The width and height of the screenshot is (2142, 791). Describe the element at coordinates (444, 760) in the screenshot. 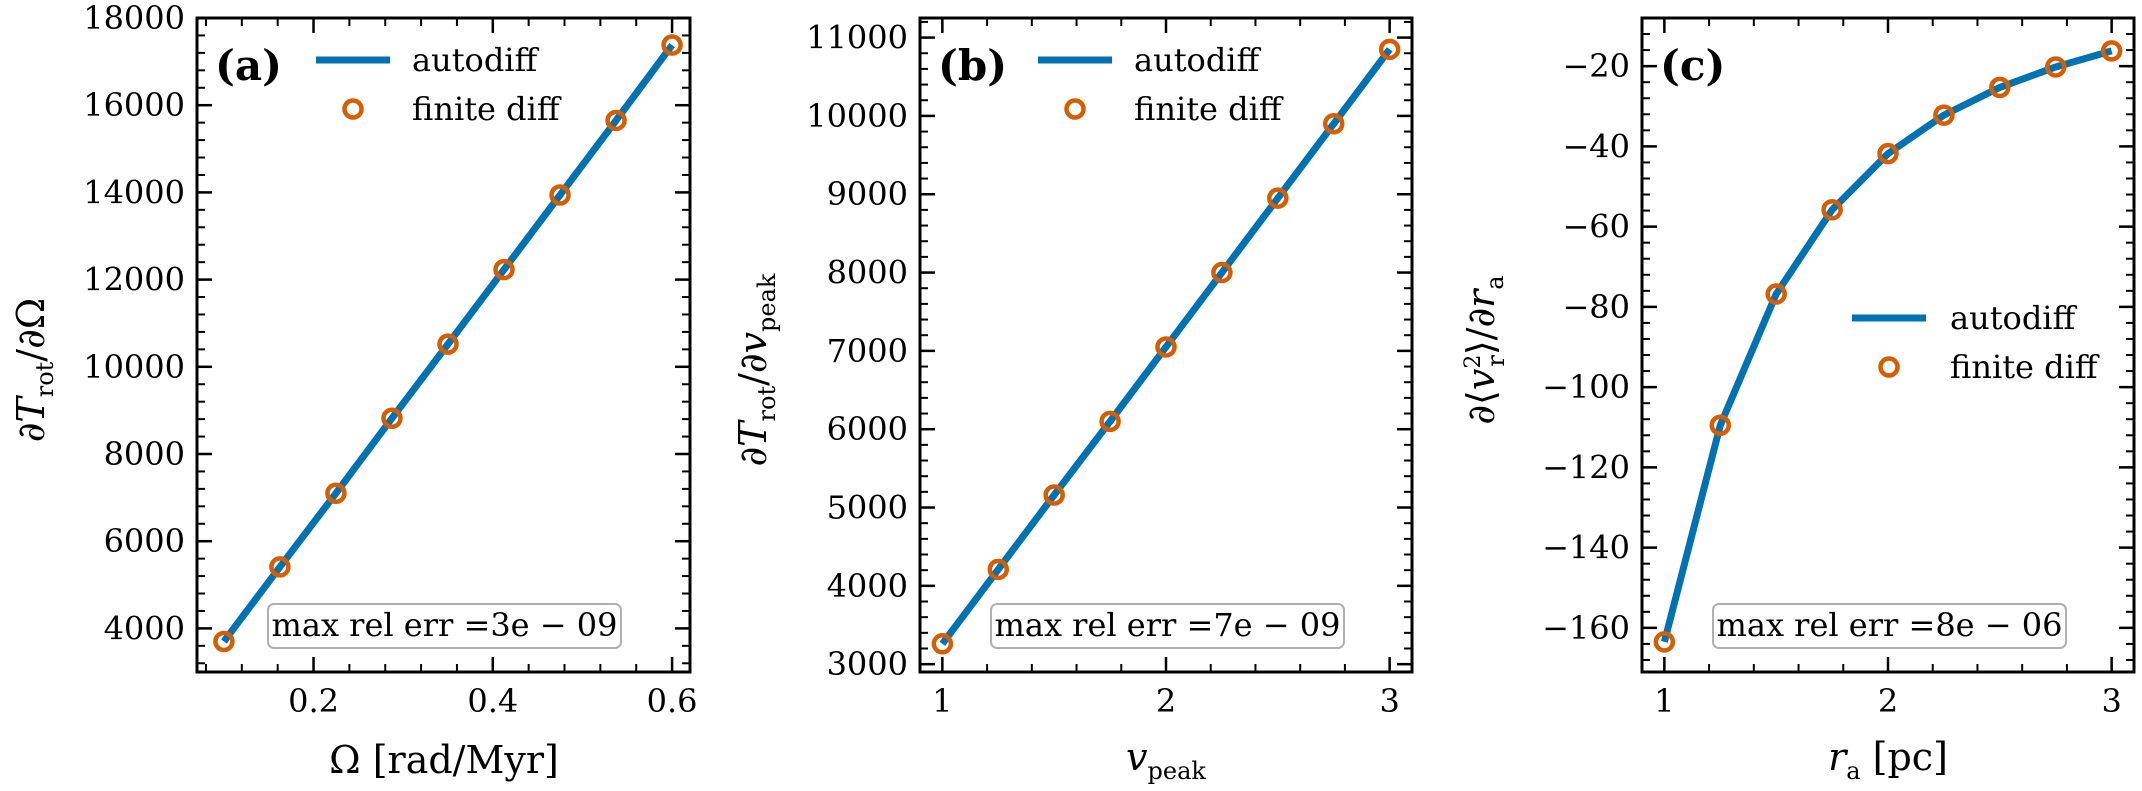

I see `panel-a-xlabel: Ω [rad/Myr]` at that location.